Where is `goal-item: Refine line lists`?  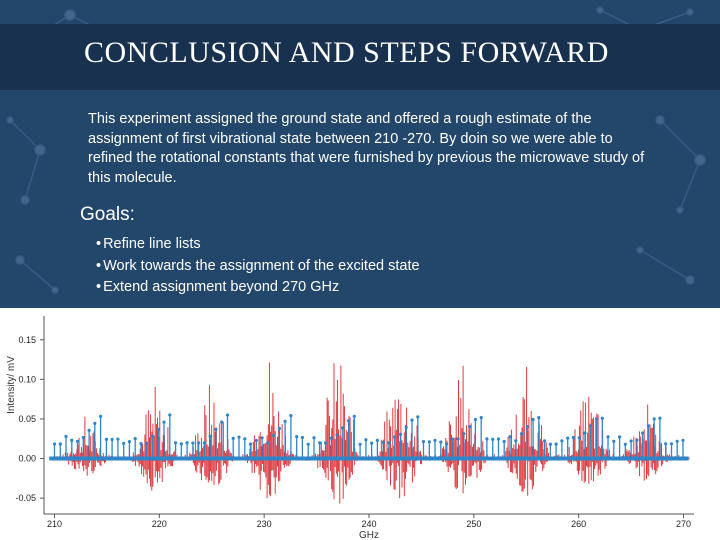
goal-item: Refine line lists is located at coordinates (258, 245).